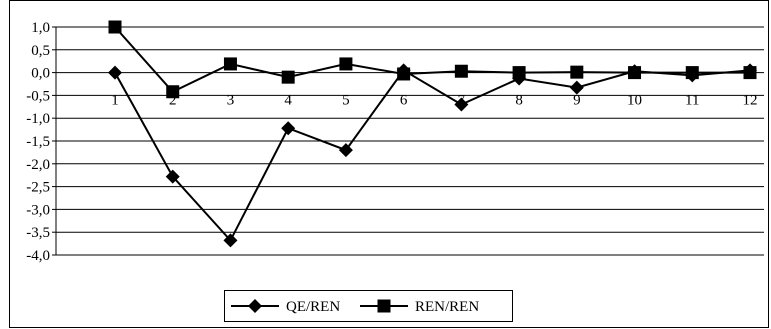 Image resolution: width=771 pixels, height=329 pixels. I want to click on legend-label: REN/REN, so click(447, 307).